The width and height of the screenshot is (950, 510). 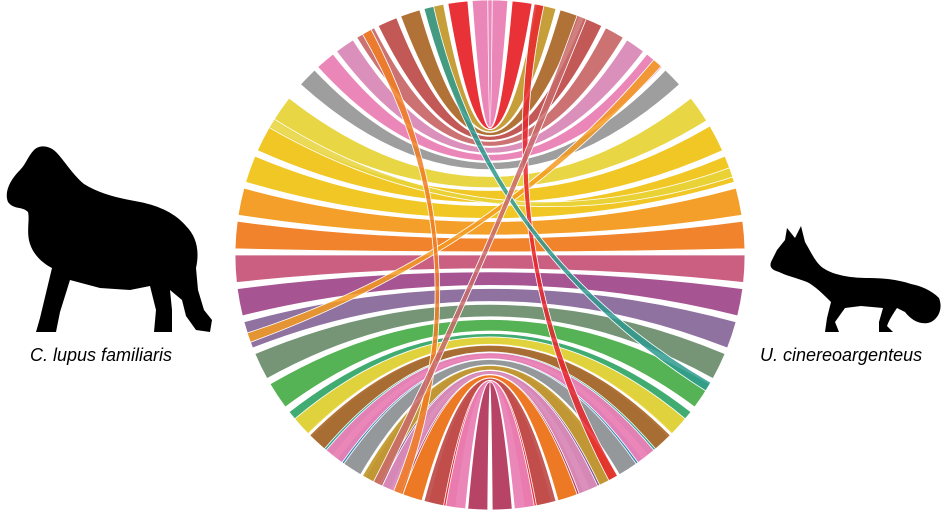 What do you see at coordinates (109, 239) in the screenshot?
I see `dog-silhouette-icon` at bounding box center [109, 239].